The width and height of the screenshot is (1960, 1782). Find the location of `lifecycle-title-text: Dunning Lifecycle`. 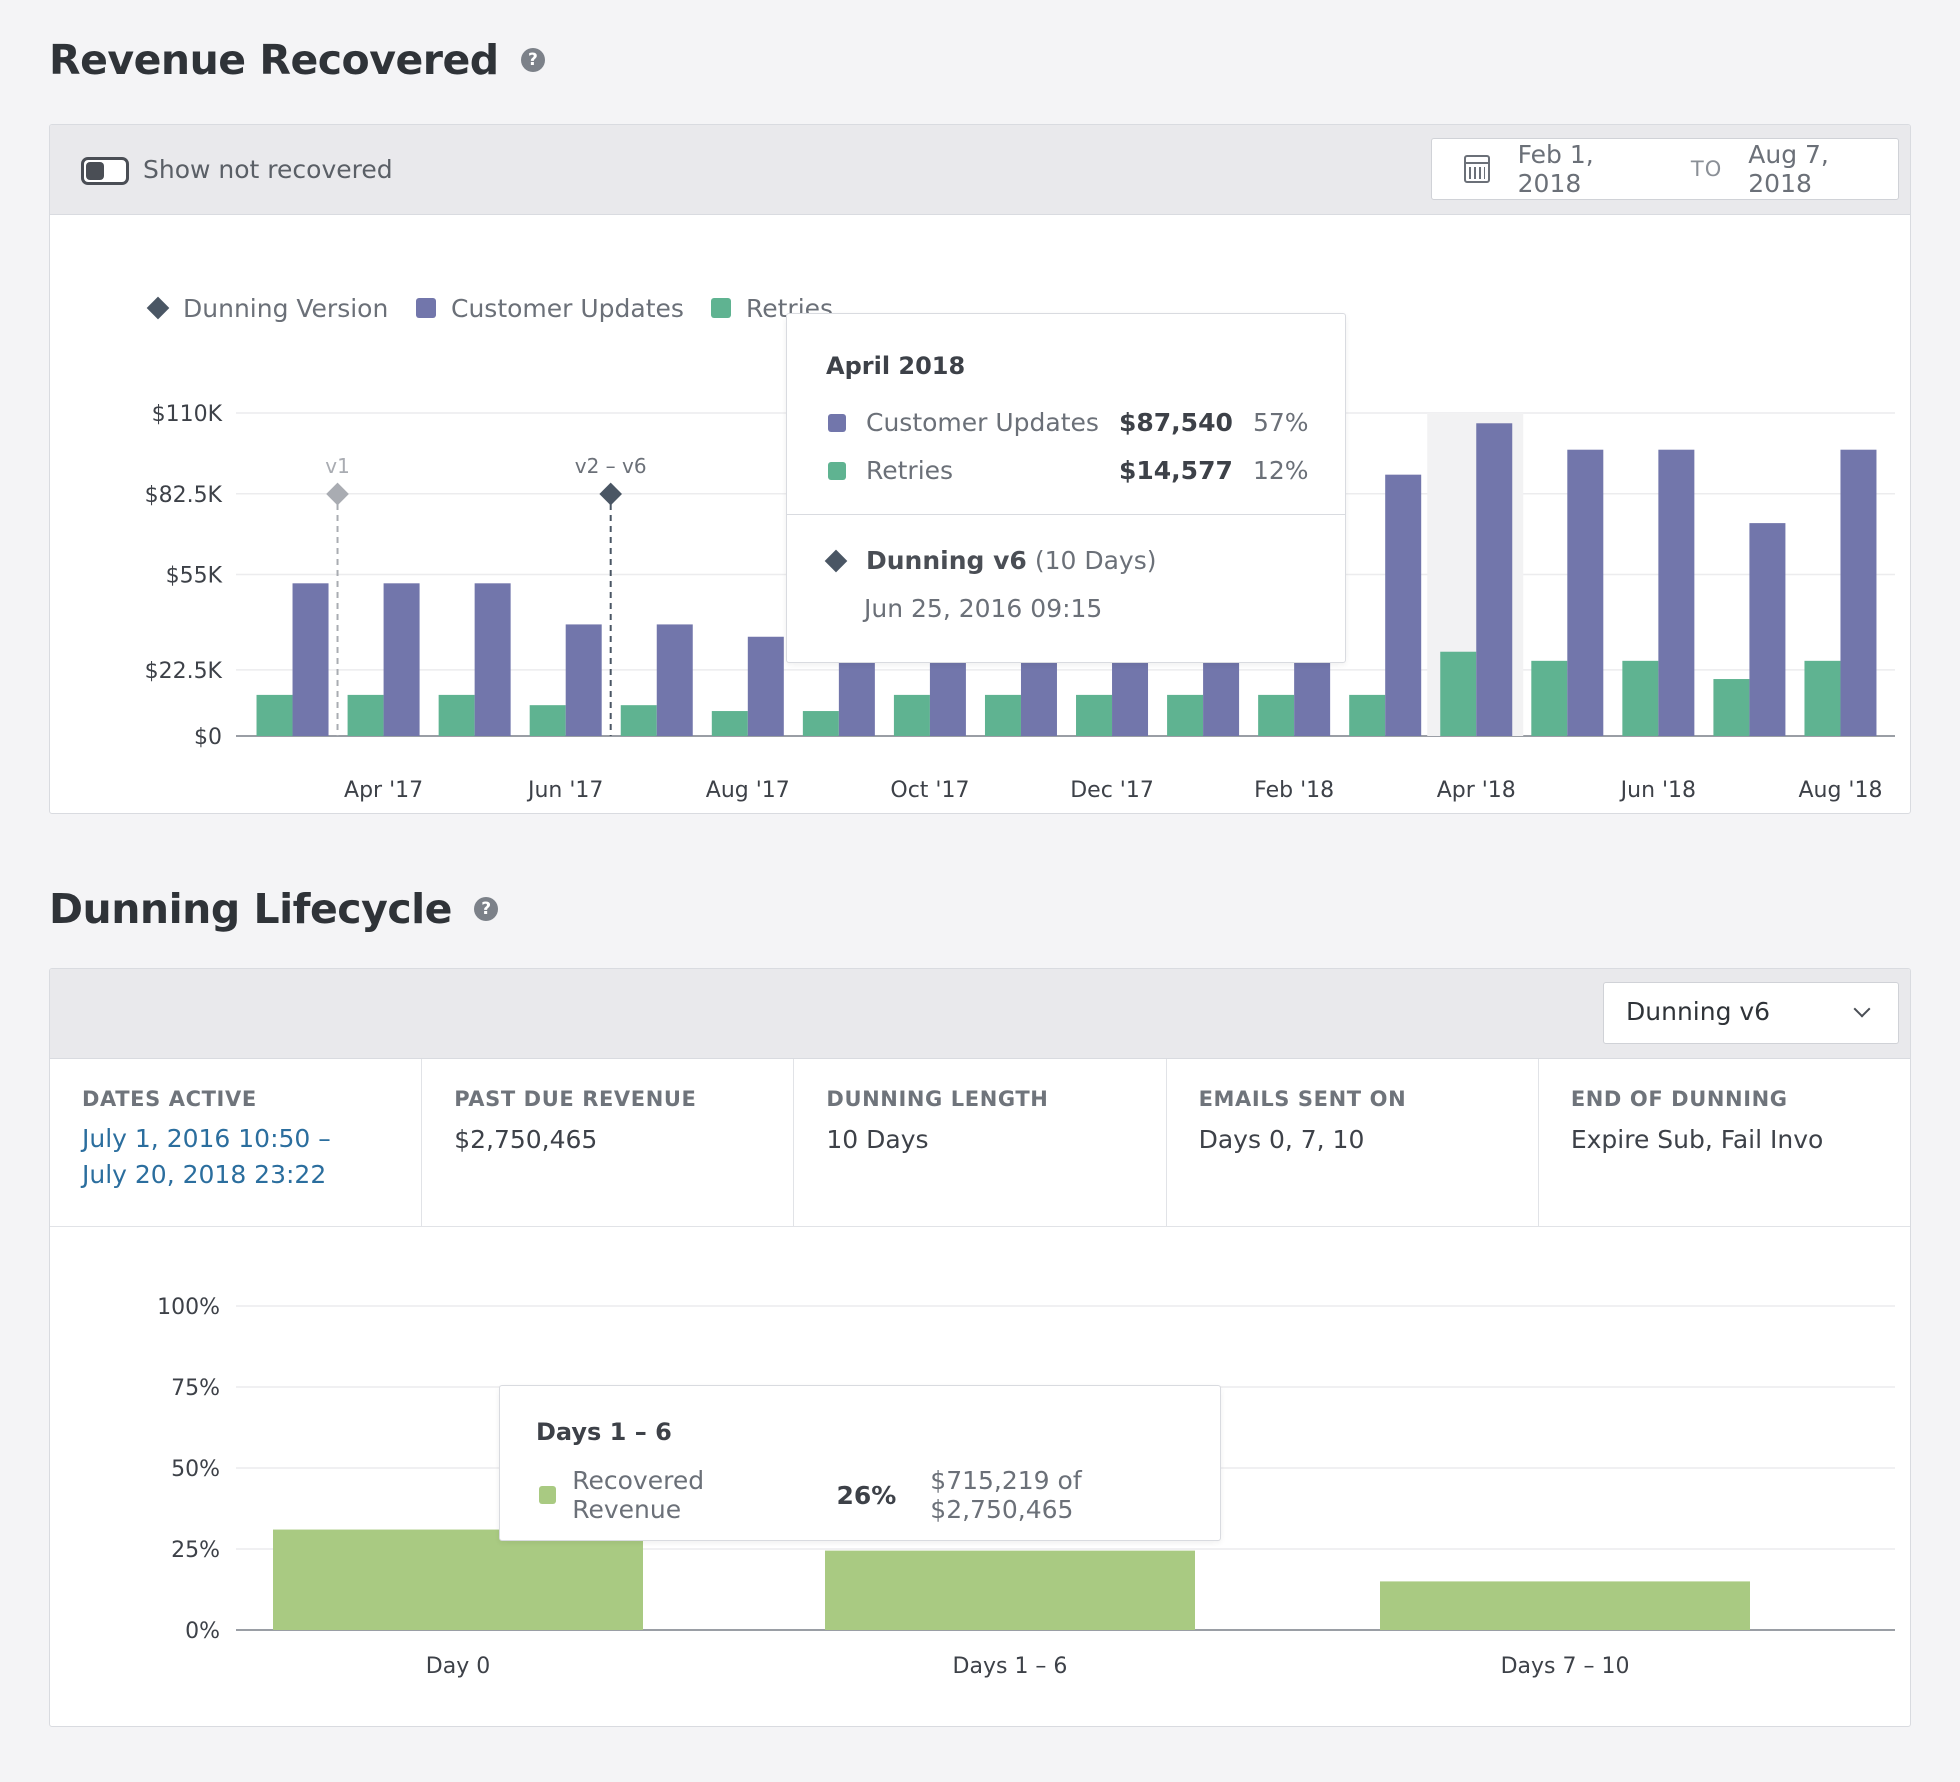

lifecycle-title-text: Dunning Lifecycle is located at coordinates (250, 909).